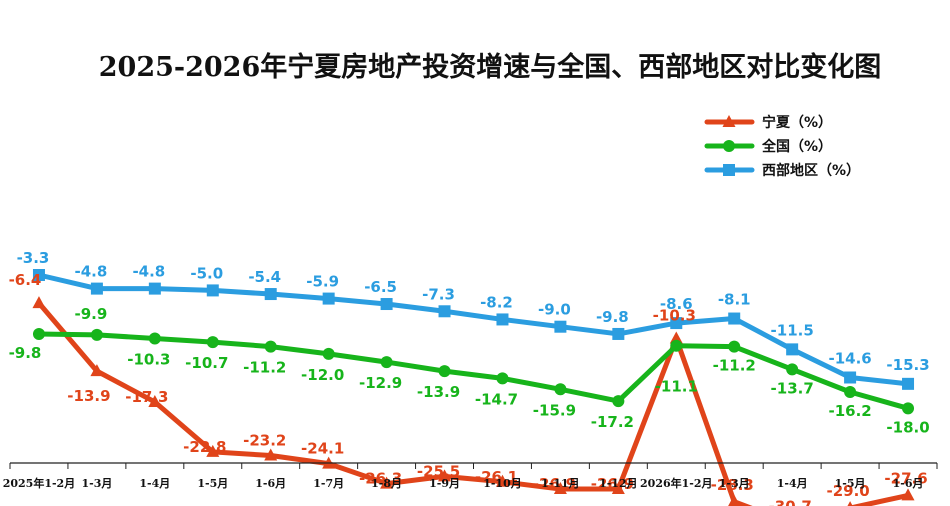 Image resolution: width=950 pixels, height=506 pixels. Describe the element at coordinates (206, 273) in the screenshot. I see `data-label: -5.0` at that location.